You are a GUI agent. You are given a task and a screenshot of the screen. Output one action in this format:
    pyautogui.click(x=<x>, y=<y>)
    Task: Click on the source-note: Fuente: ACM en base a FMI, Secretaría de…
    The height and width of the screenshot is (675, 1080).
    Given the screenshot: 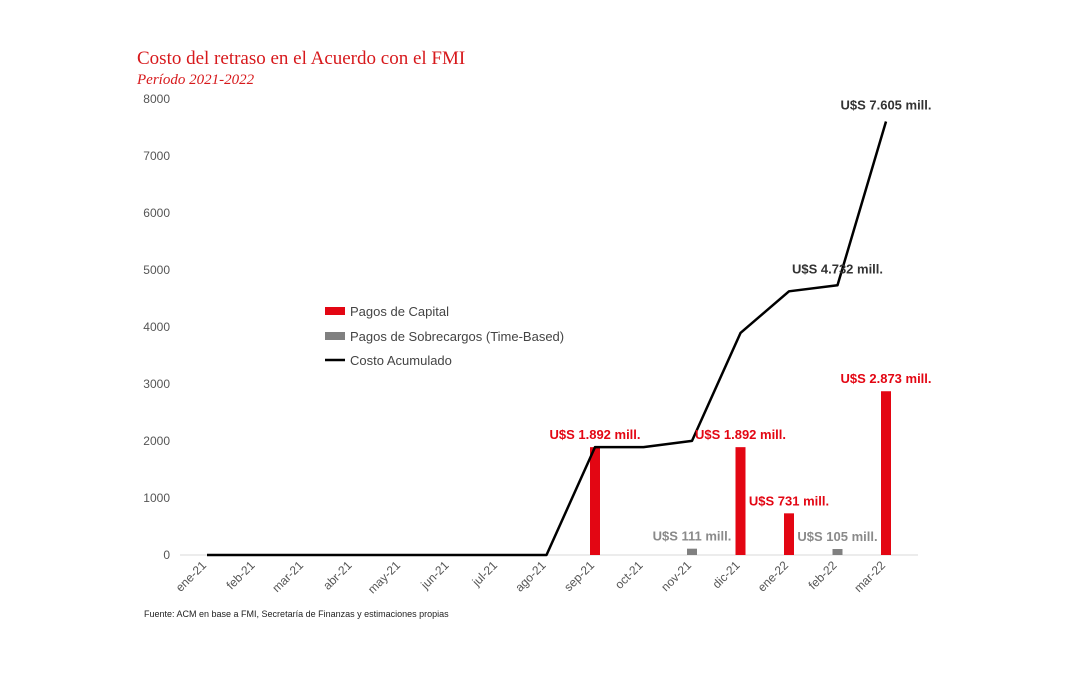 What is the action you would take?
    pyautogui.click(x=296, y=614)
    